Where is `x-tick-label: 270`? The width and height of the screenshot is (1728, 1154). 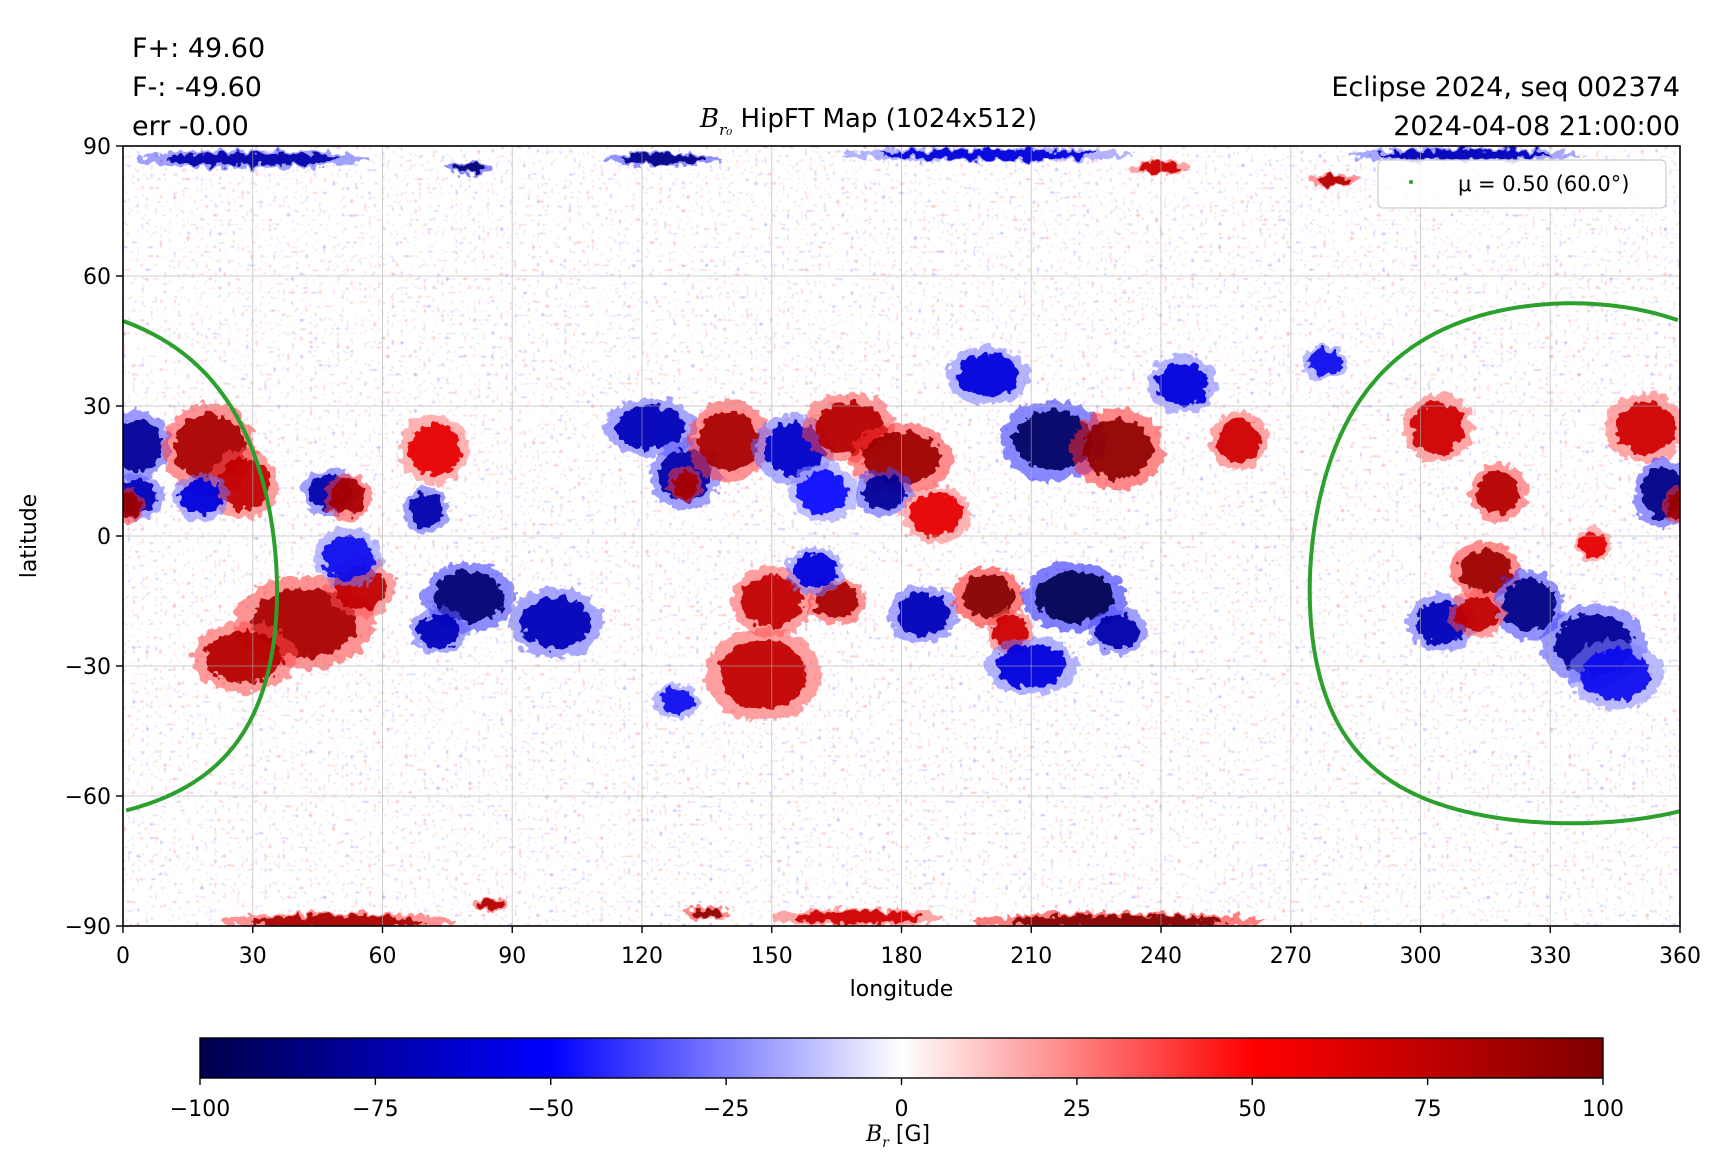 x-tick-label: 270 is located at coordinates (1291, 956).